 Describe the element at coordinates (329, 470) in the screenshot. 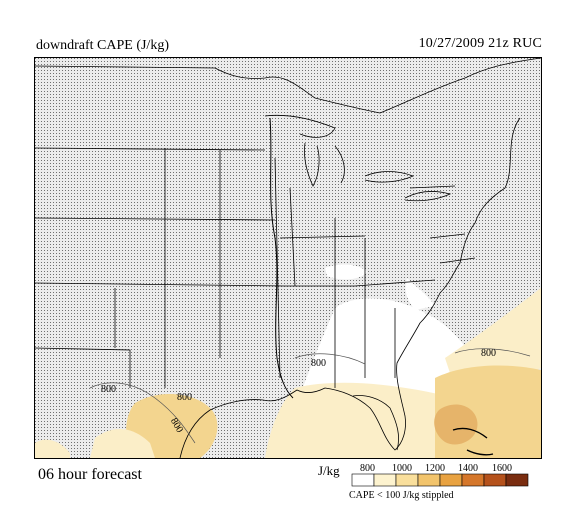

I see `units-label: J/kg` at that location.